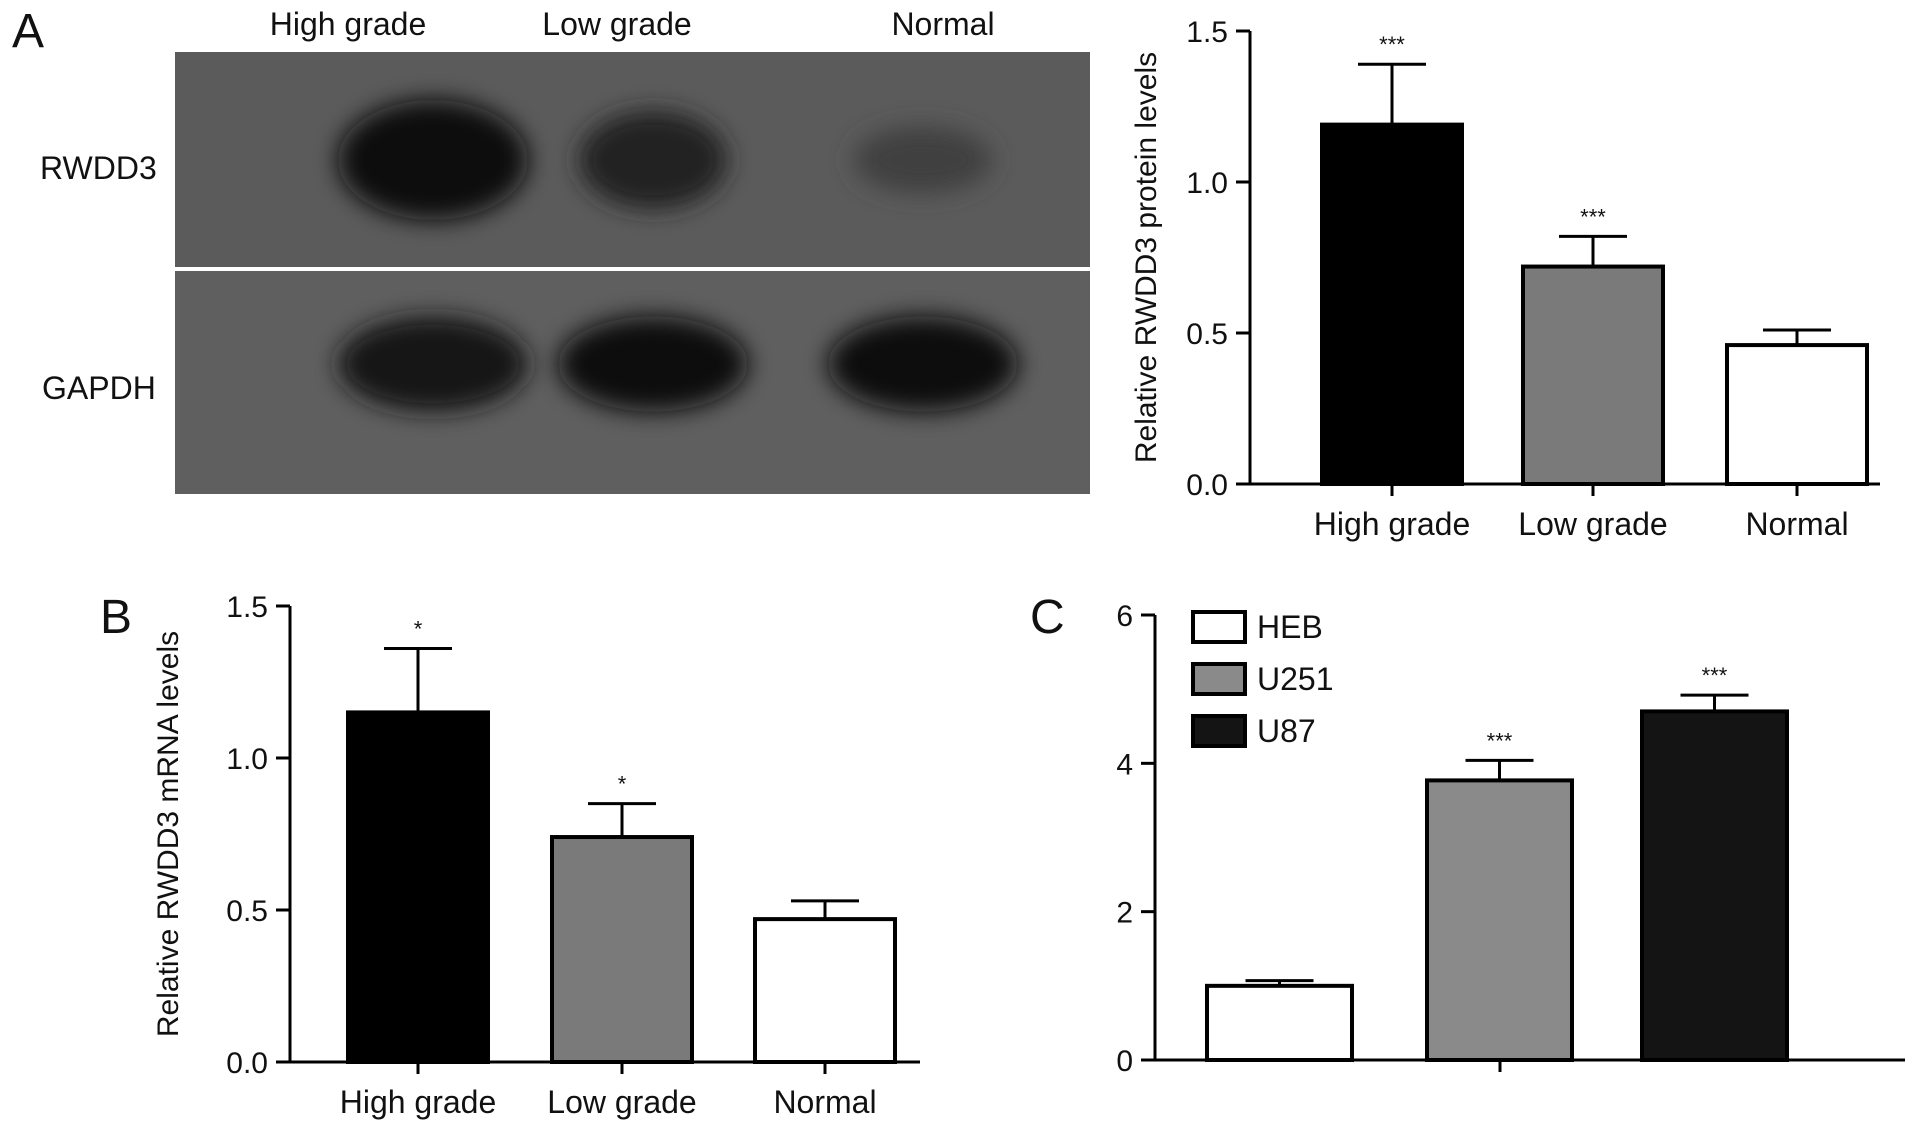 This screenshot has width=1913, height=1136. I want to click on chart-b-y-tick-label: 1.5, so click(247, 607).